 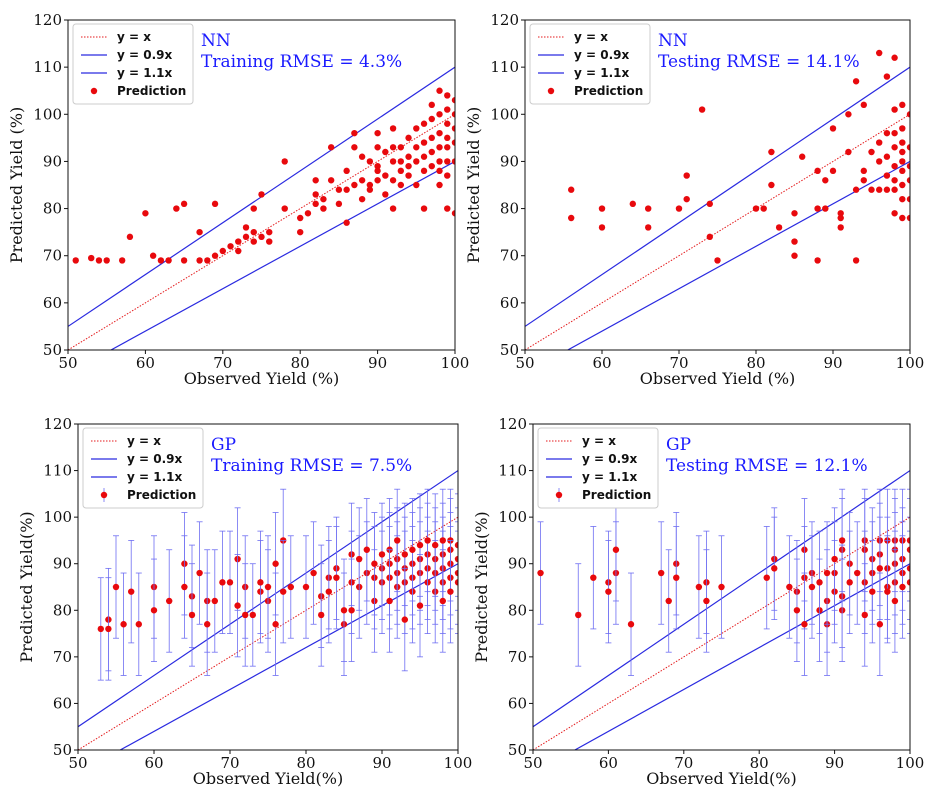 What do you see at coordinates (608, 91) in the screenshot?
I see `legend-label: Prediction` at bounding box center [608, 91].